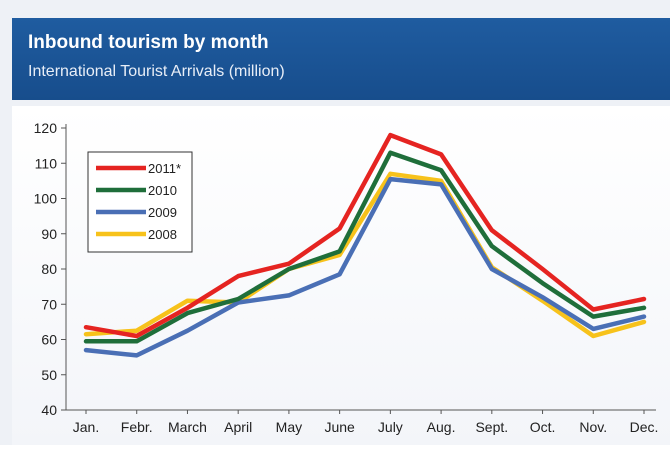 Image resolution: width=670 pixels, height=450 pixels. I want to click on x-tick-label: March, so click(187, 427).